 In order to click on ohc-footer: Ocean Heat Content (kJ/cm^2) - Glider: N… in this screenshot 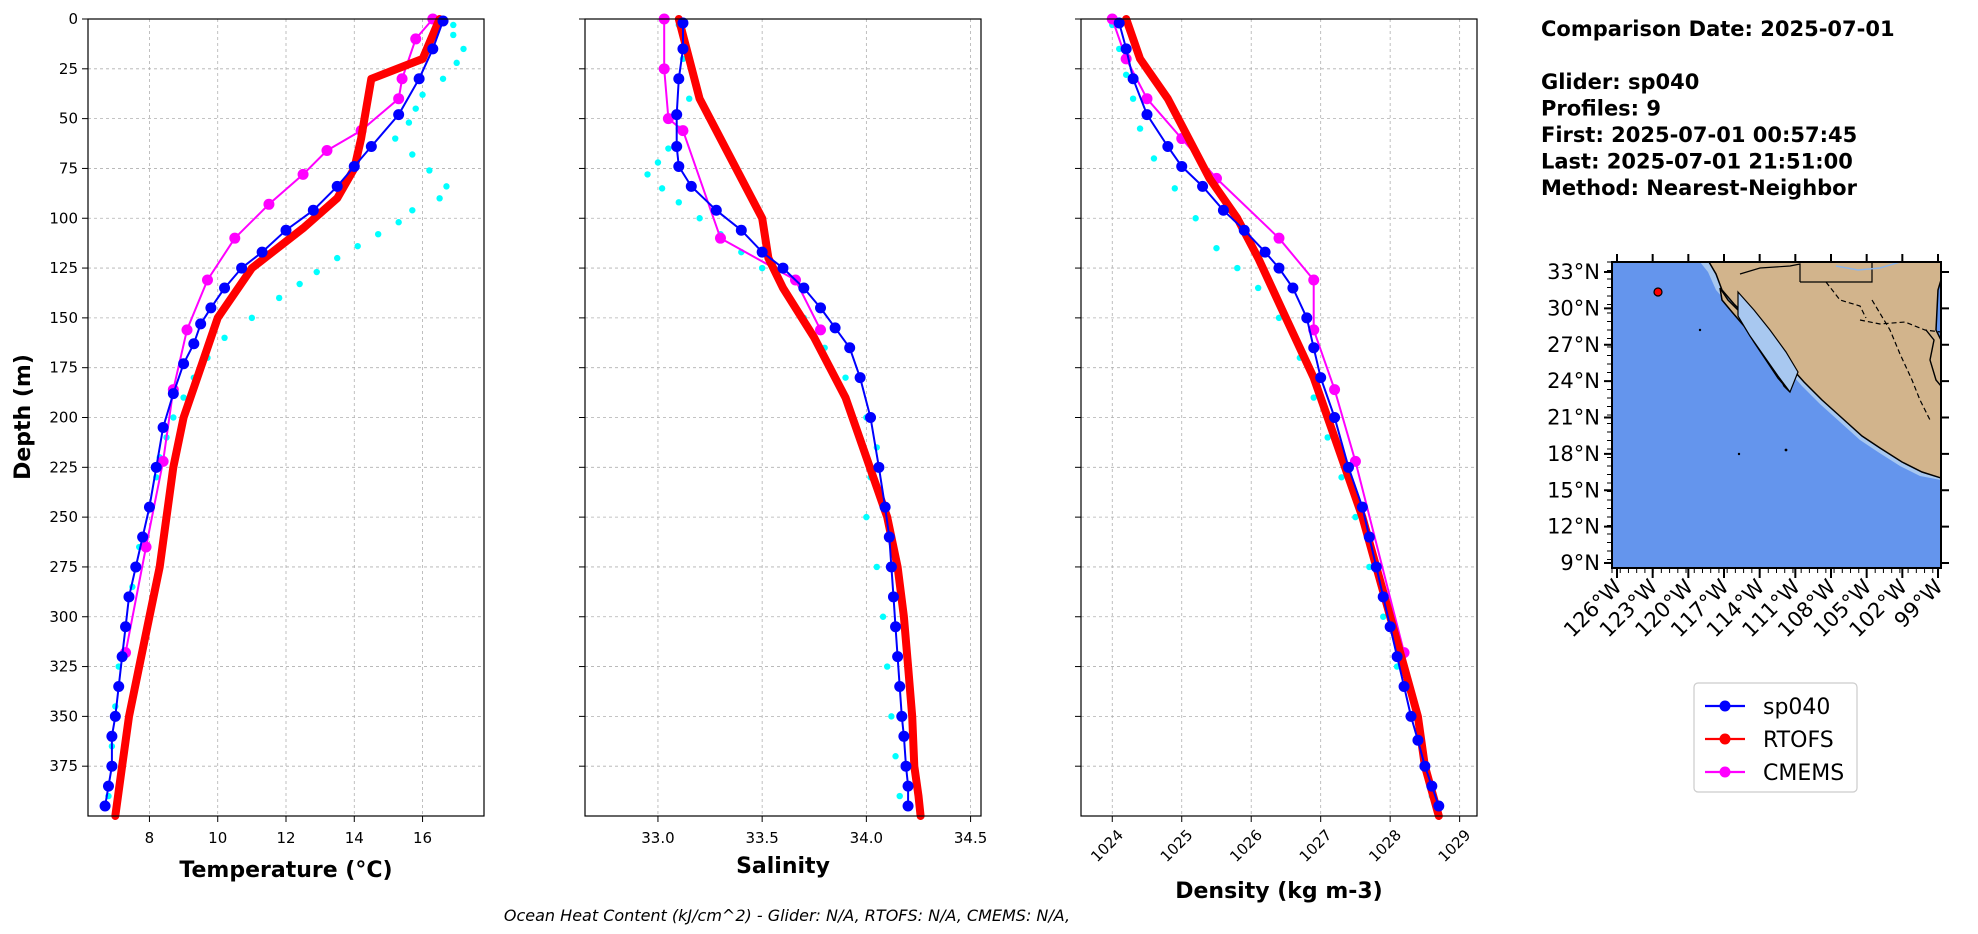, I will do `click(787, 915)`.